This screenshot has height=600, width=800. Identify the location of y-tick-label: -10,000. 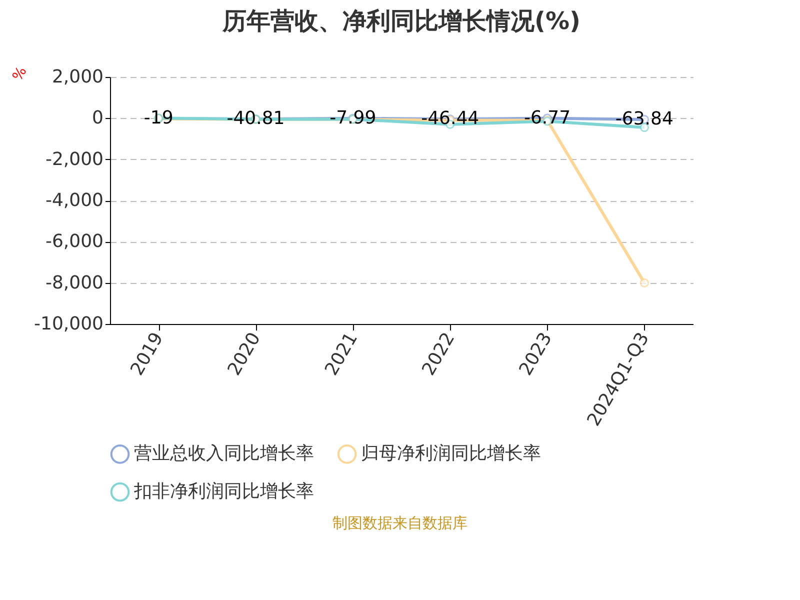
(69, 324).